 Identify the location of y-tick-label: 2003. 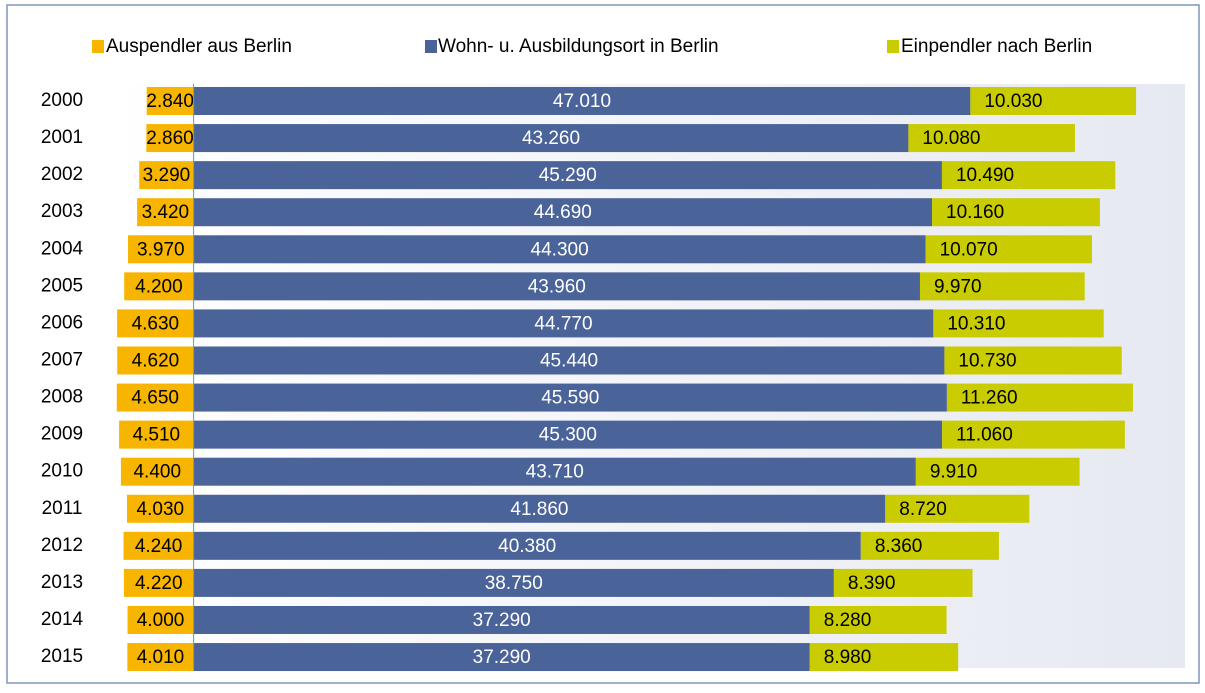
(62, 211).